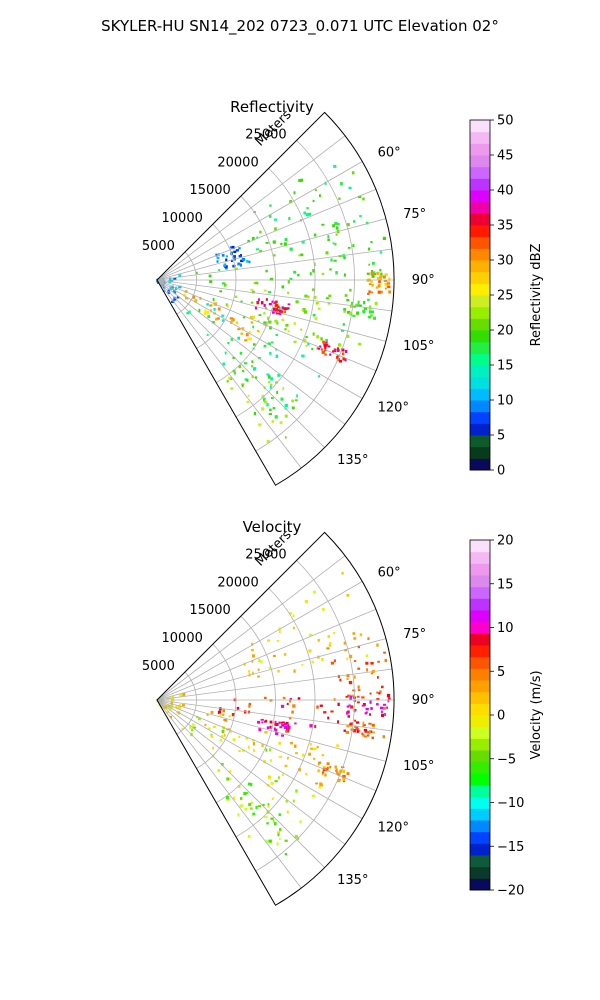 This screenshot has width=600, height=1000. What do you see at coordinates (209, 610) in the screenshot?
I see `range-tick-label: 15000` at bounding box center [209, 610].